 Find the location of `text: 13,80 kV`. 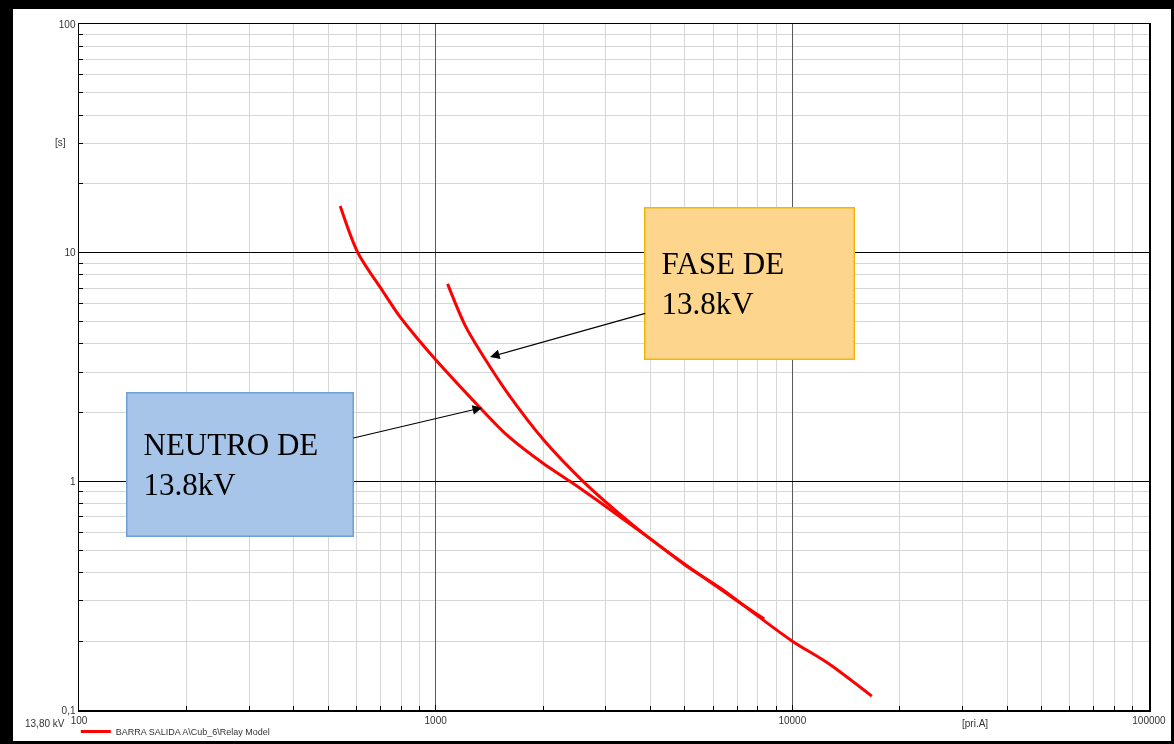

text: 13,80 kV is located at coordinates (45, 723).